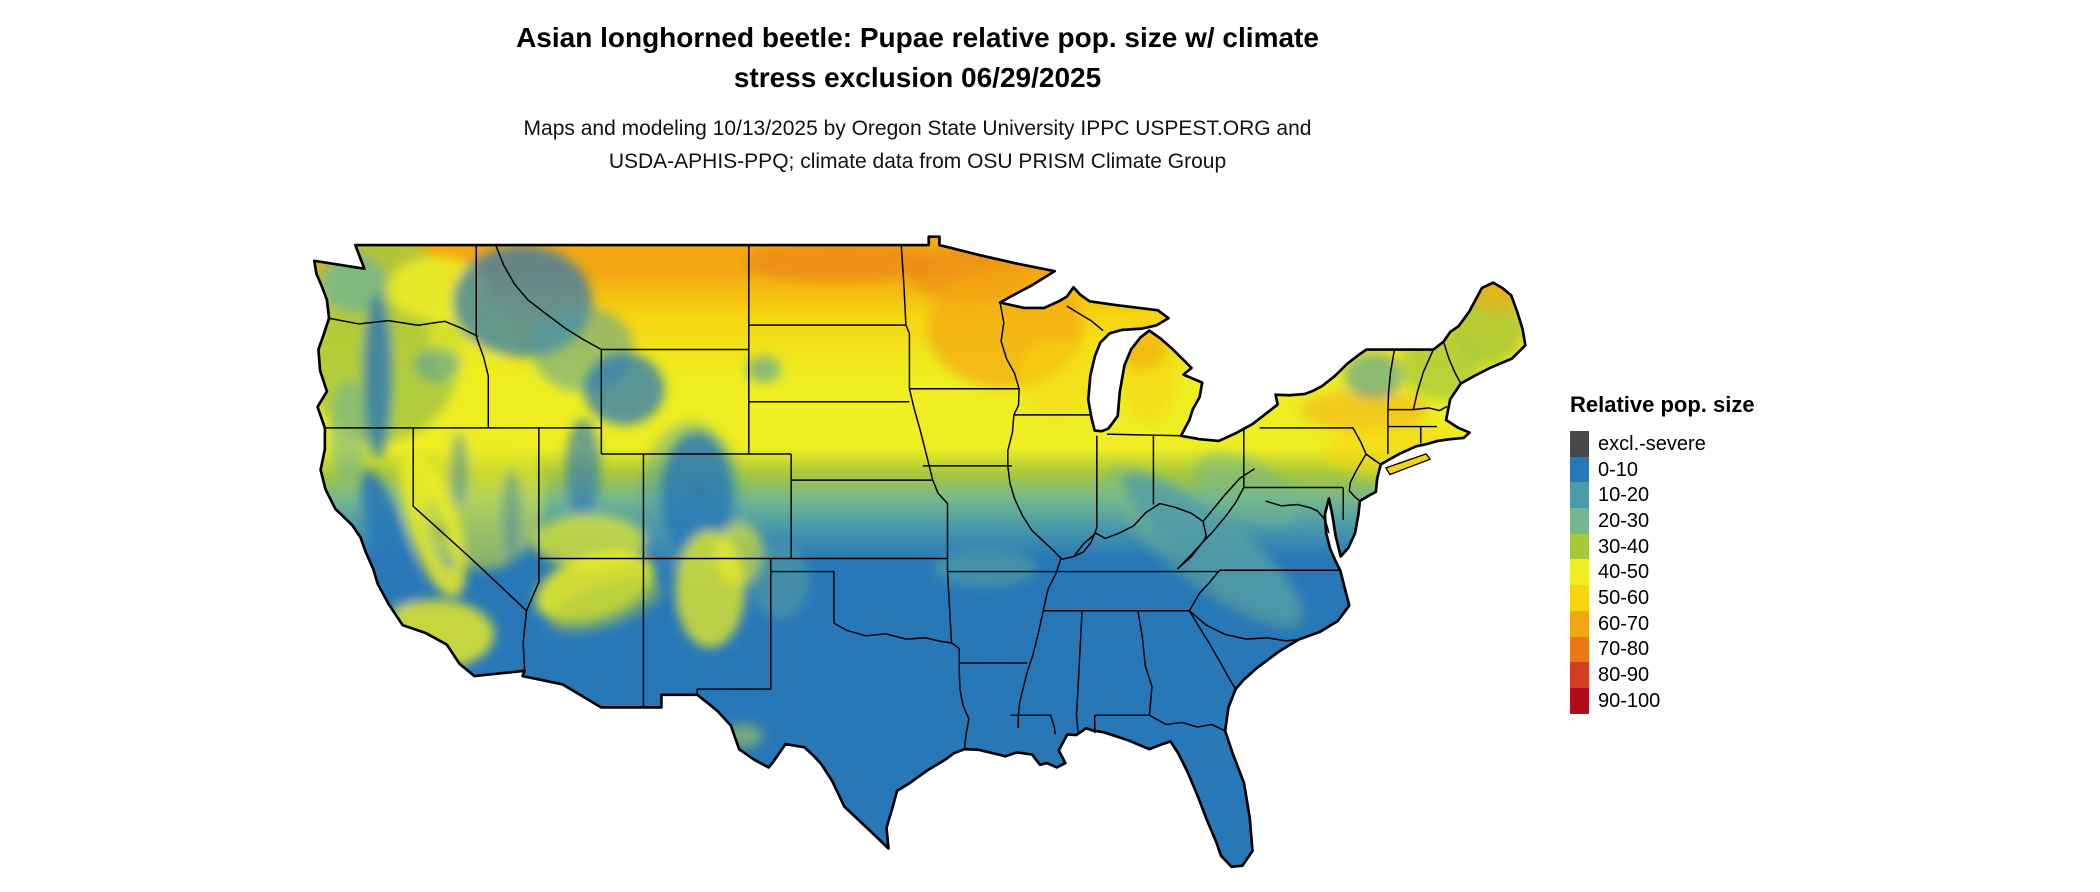 The height and width of the screenshot is (892, 2100). What do you see at coordinates (1624, 597) in the screenshot?
I see `legend-item-label: 50-60` at bounding box center [1624, 597].